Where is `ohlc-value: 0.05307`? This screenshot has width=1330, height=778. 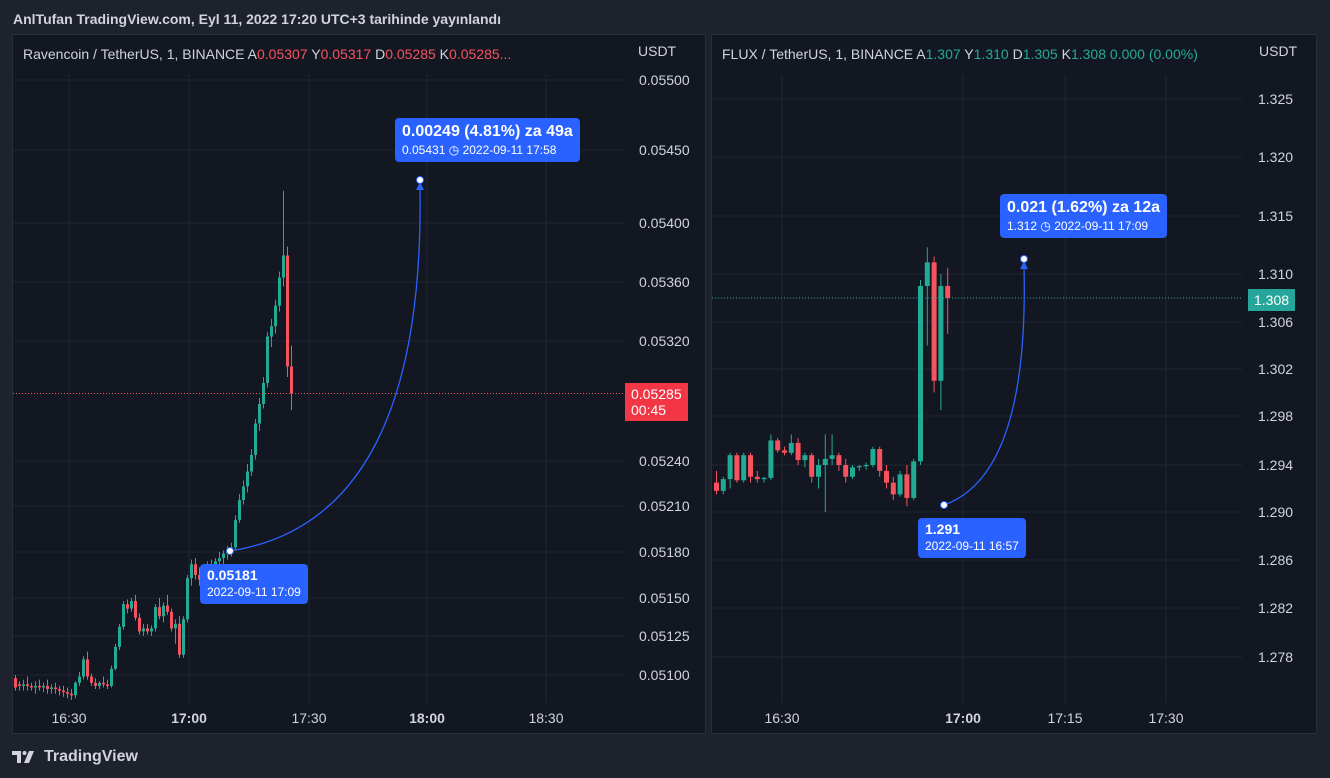 ohlc-value: 0.05307 is located at coordinates (282, 54).